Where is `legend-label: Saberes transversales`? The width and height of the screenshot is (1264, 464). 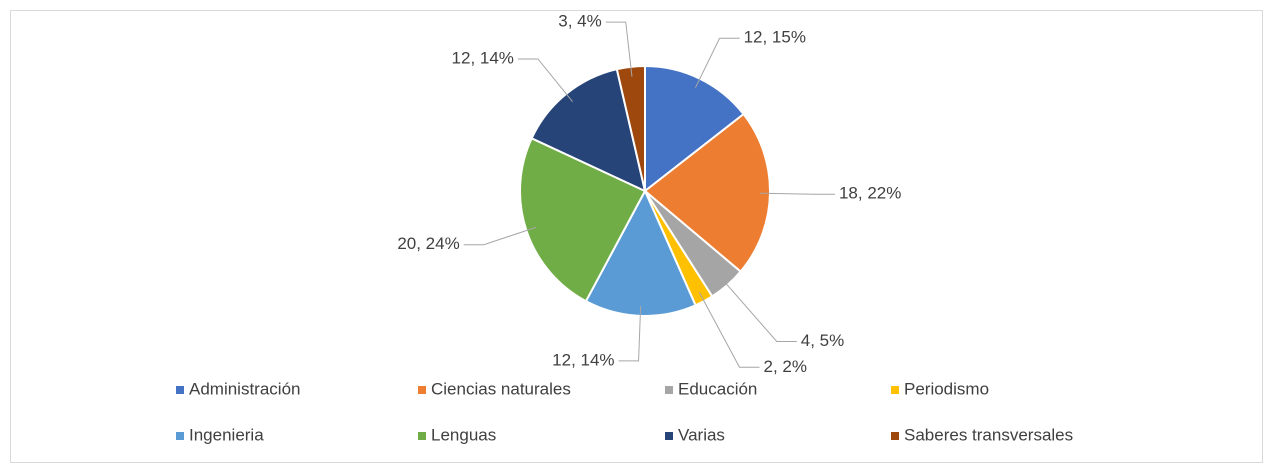 legend-label: Saberes transversales is located at coordinates (988, 434).